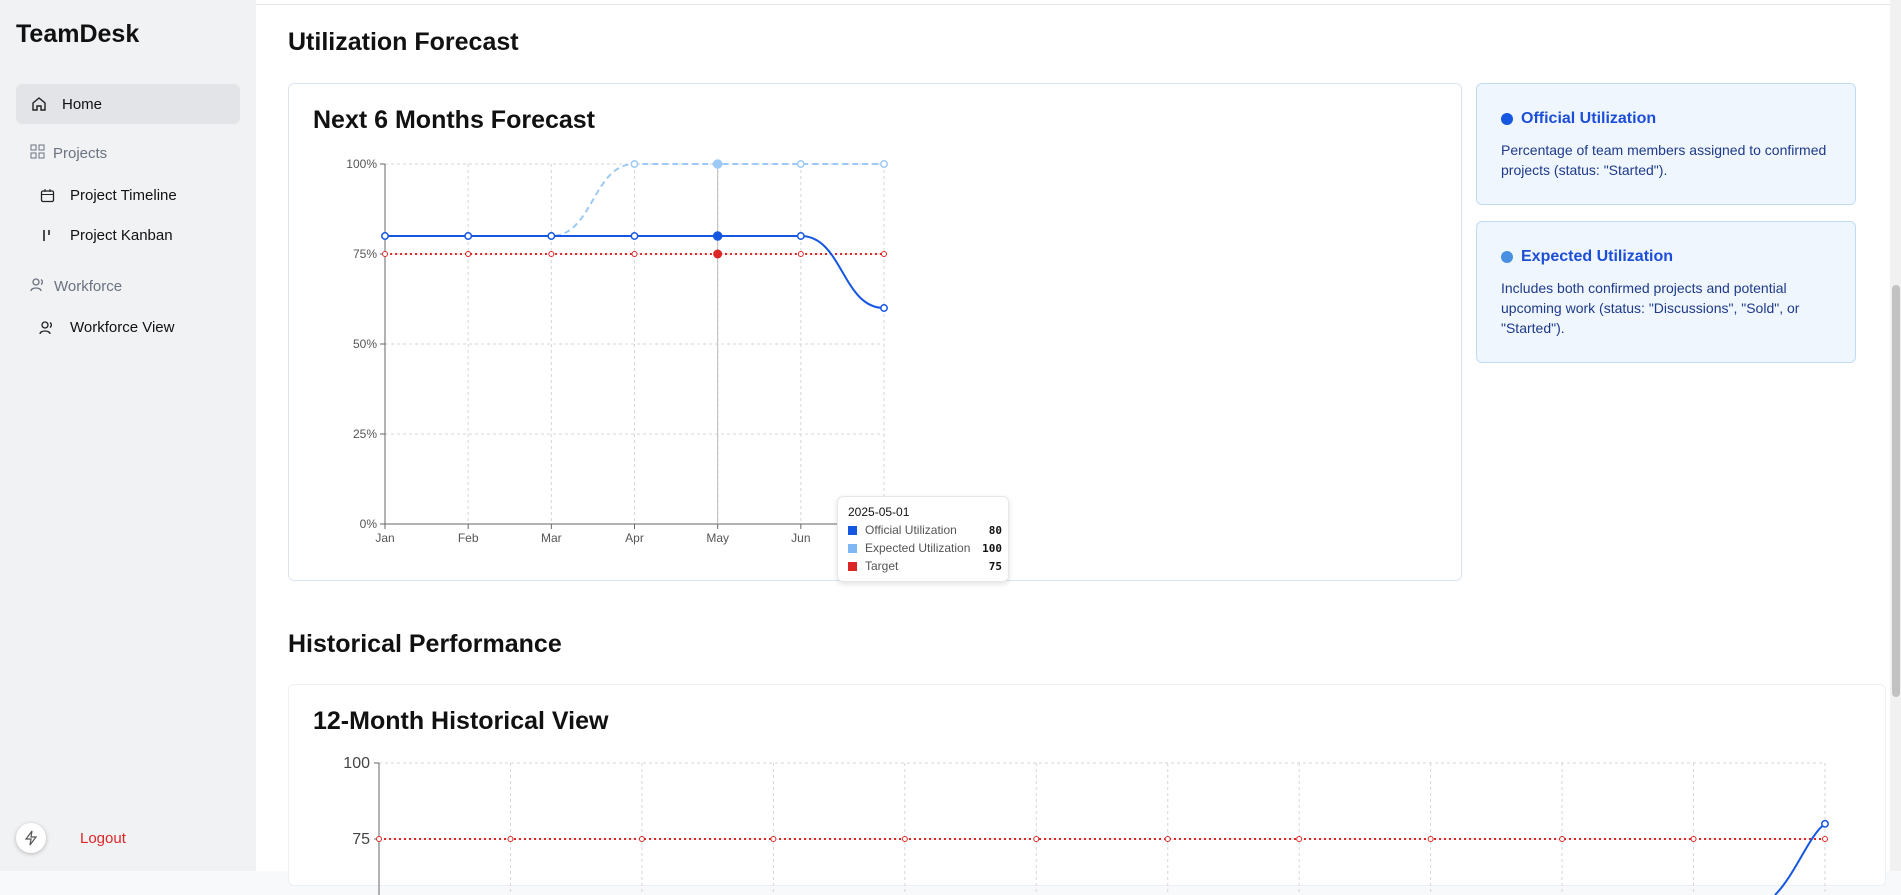  I want to click on tooltip-row-official: Official Utilization 80, so click(925, 530).